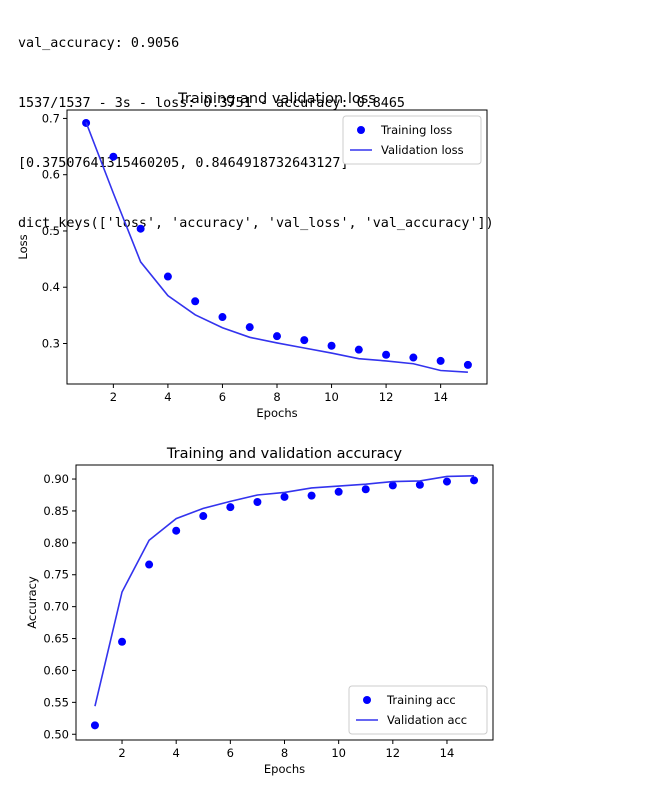 The image size is (655, 785). I want to click on legend: Training loss Validation loss, so click(412, 140).